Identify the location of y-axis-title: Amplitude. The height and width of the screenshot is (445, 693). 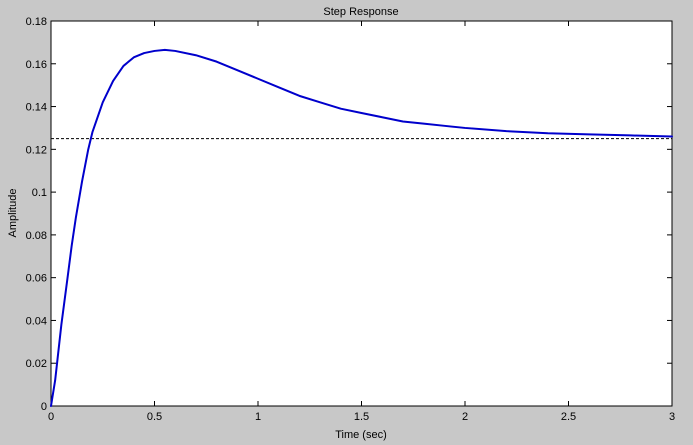
(13, 213).